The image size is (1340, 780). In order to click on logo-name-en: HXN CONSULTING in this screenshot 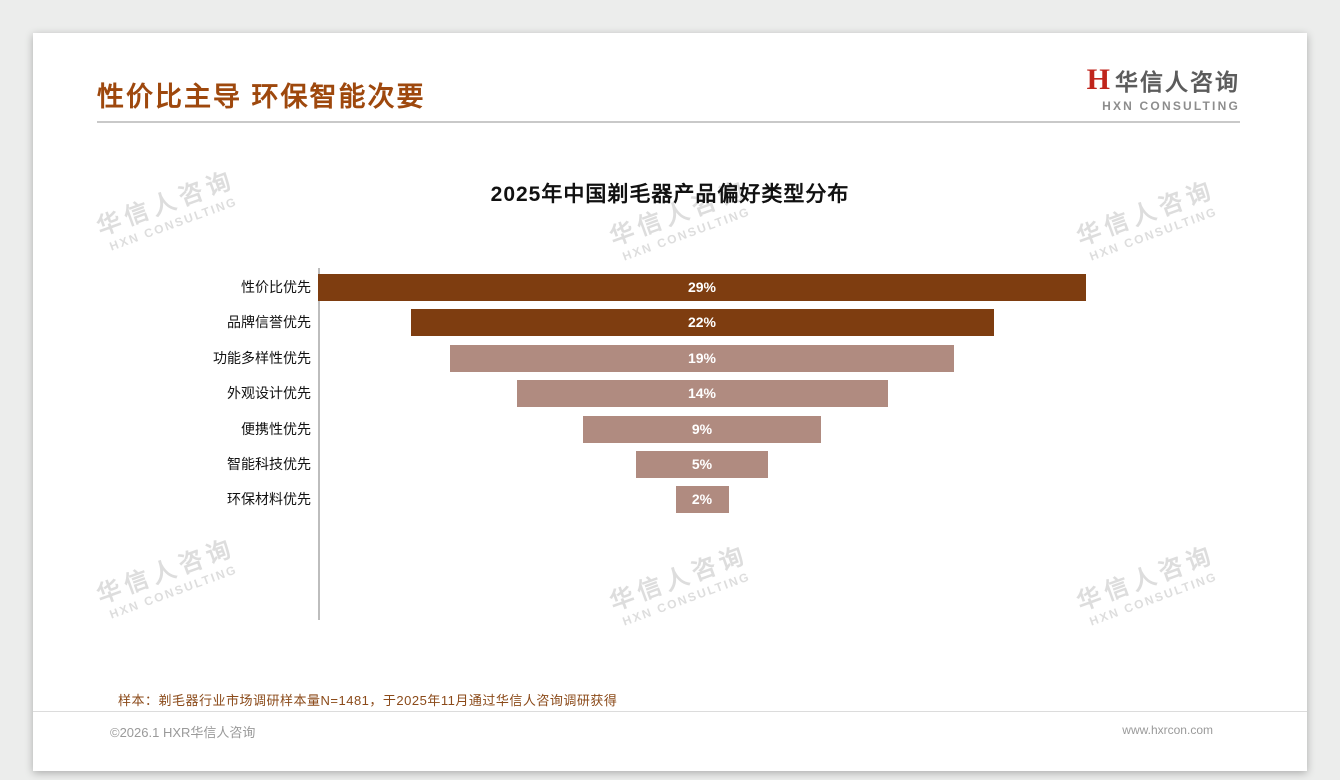, I will do `click(1171, 106)`.